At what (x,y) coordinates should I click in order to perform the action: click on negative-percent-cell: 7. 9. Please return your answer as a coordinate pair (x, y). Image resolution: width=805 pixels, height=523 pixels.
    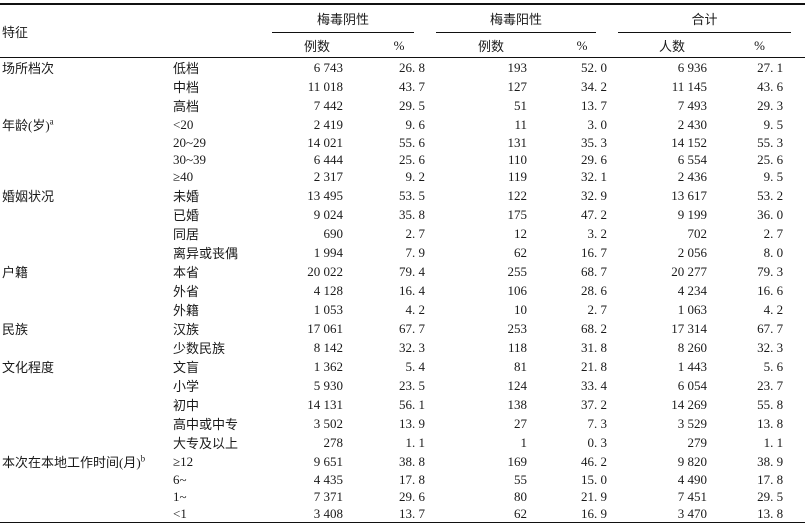
    Looking at the image, I should click on (415, 252).